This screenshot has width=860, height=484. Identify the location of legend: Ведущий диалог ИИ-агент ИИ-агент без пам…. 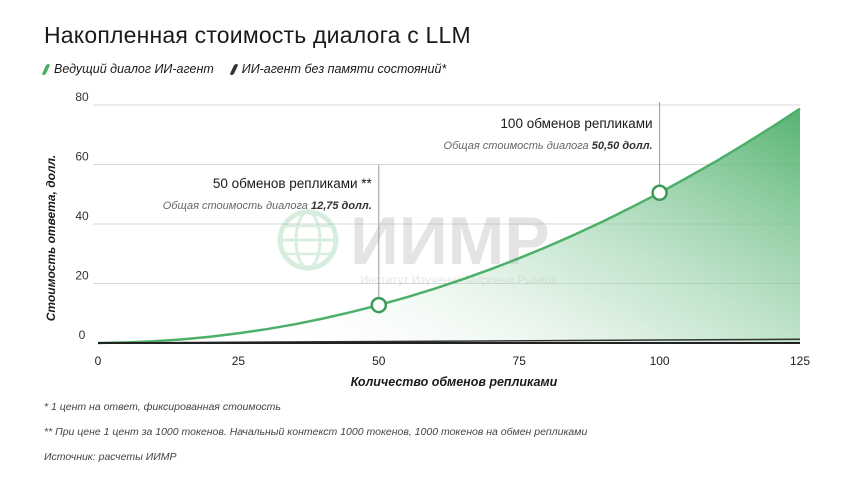
(244, 69).